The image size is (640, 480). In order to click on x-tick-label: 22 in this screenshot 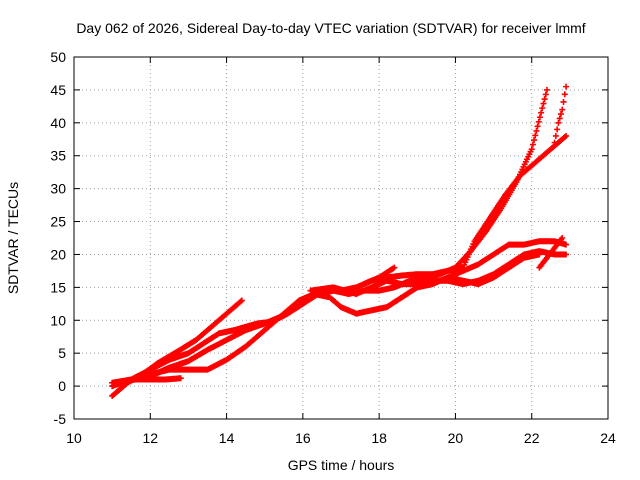, I will do `click(532, 438)`.